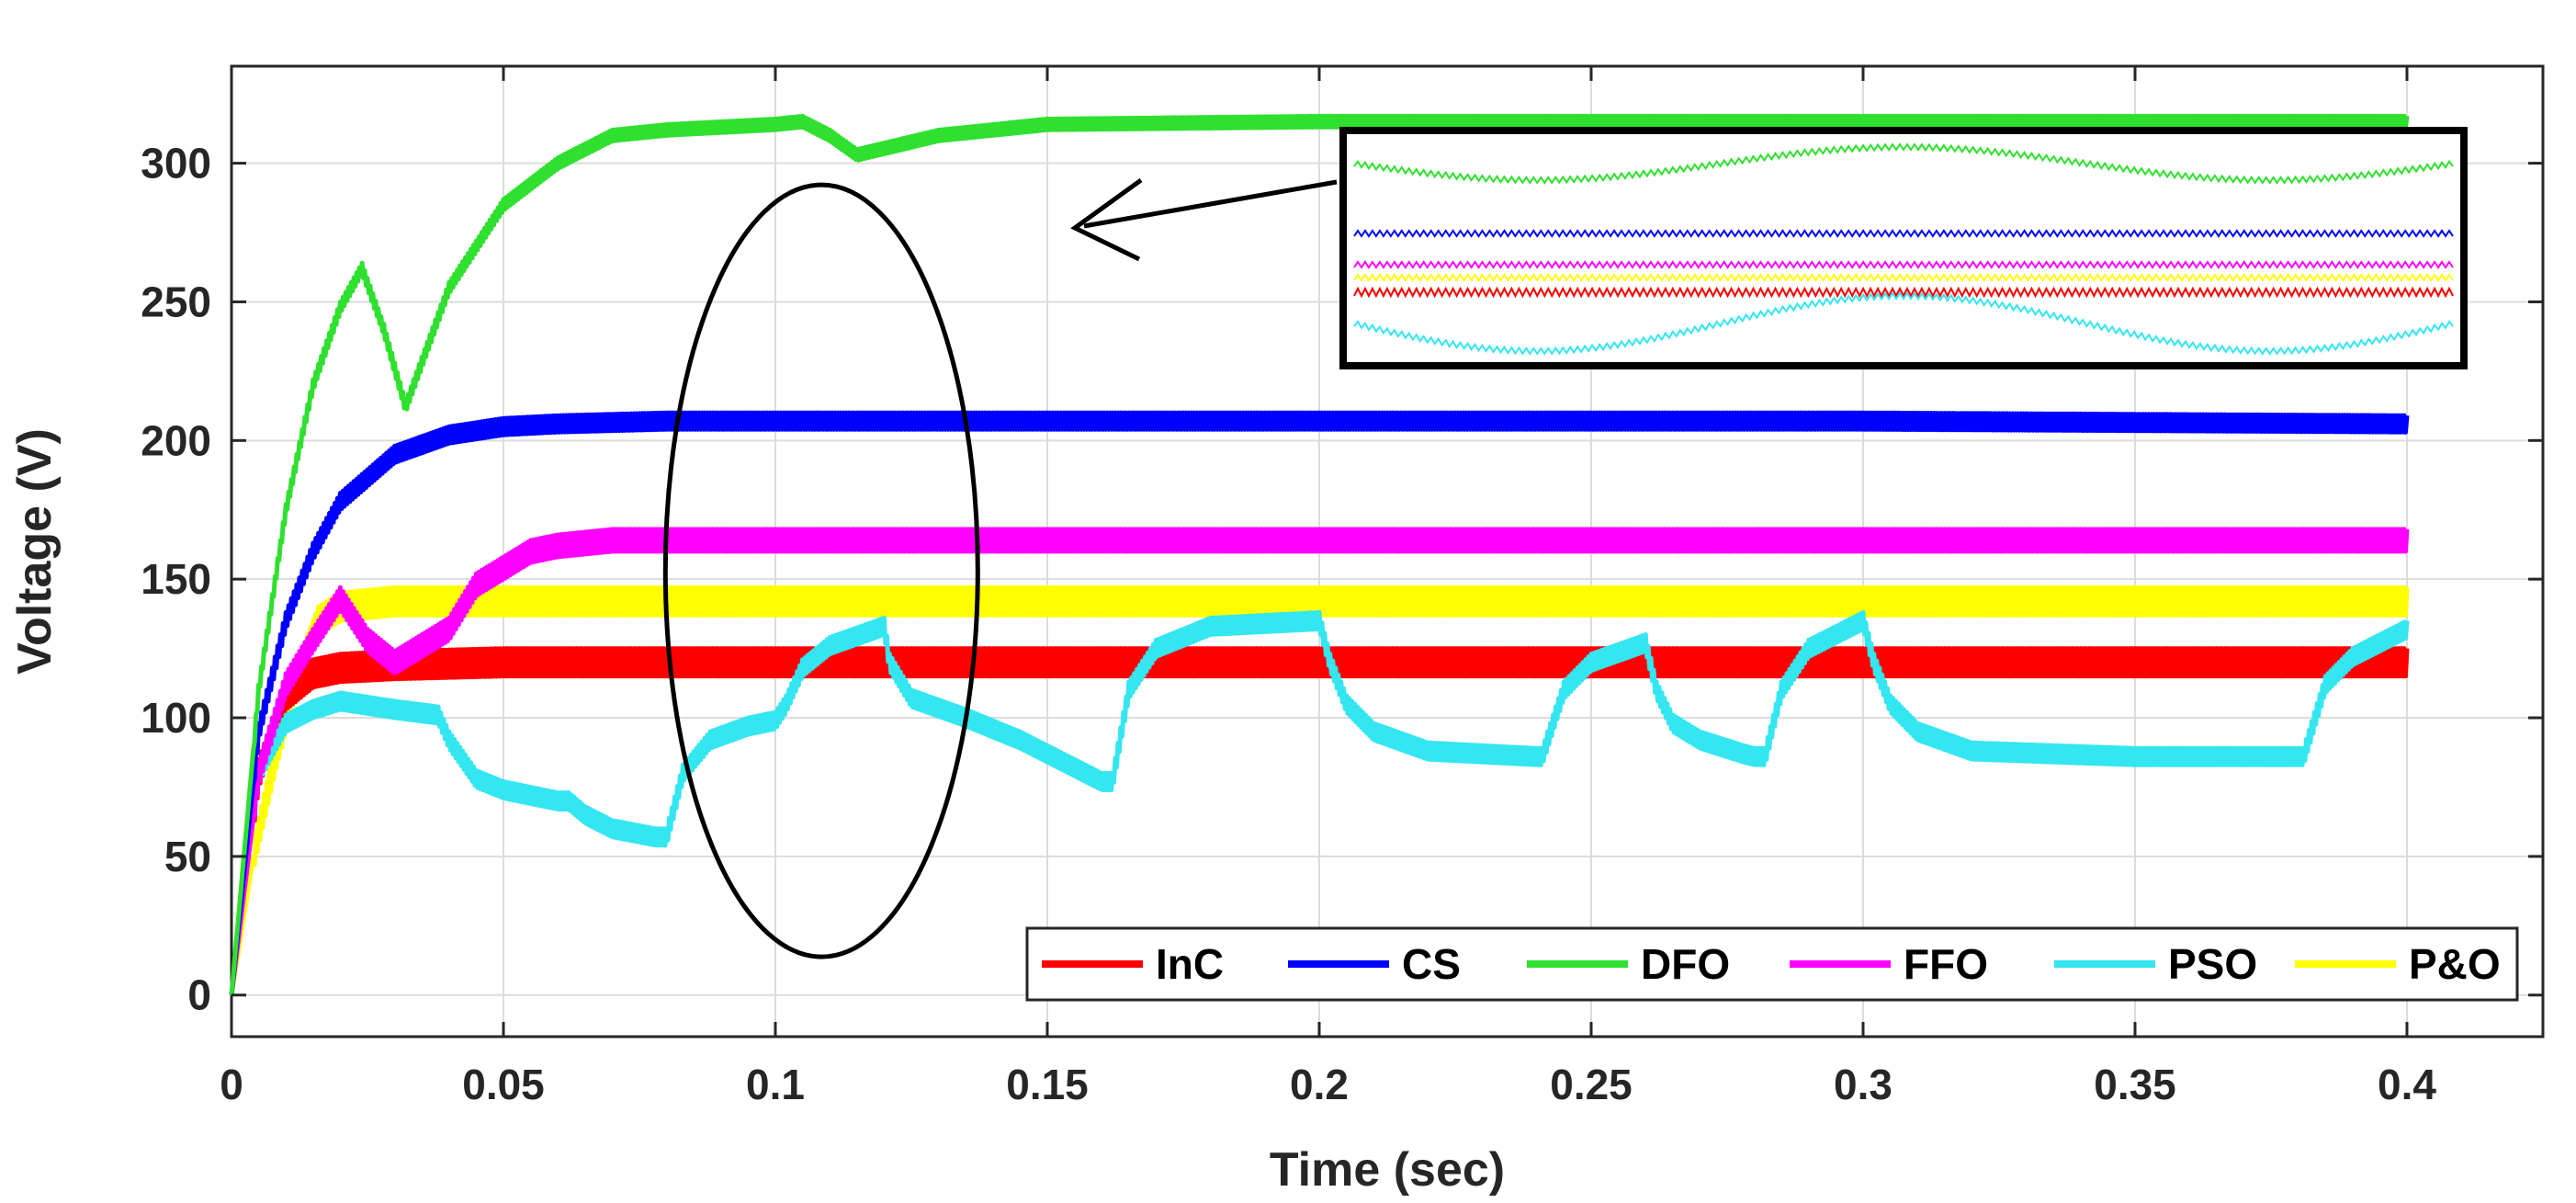 Image resolution: width=2576 pixels, height=1203 pixels. Describe the element at coordinates (1190, 964) in the screenshot. I see `legend-label-inc: InC` at that location.